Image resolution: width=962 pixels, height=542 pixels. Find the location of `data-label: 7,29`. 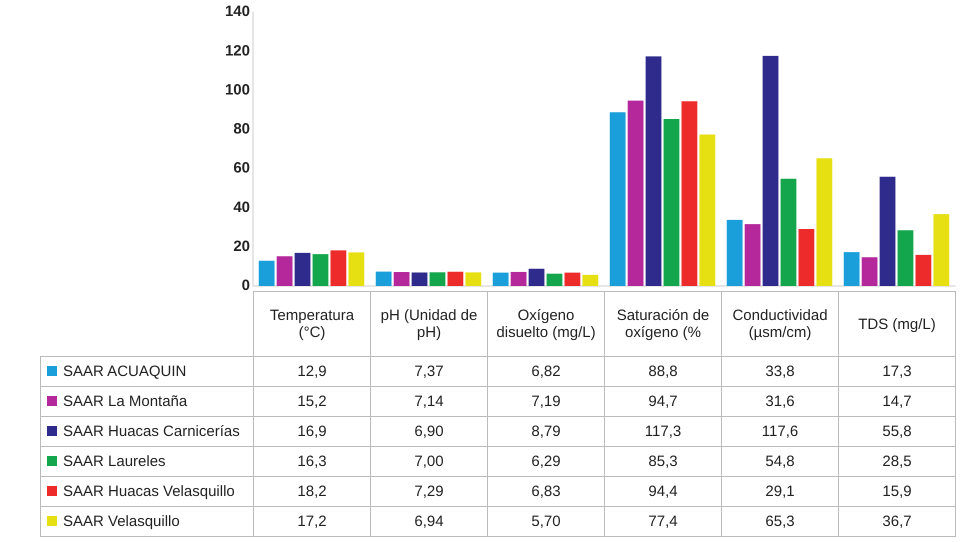

data-label: 7,29 is located at coordinates (429, 491).